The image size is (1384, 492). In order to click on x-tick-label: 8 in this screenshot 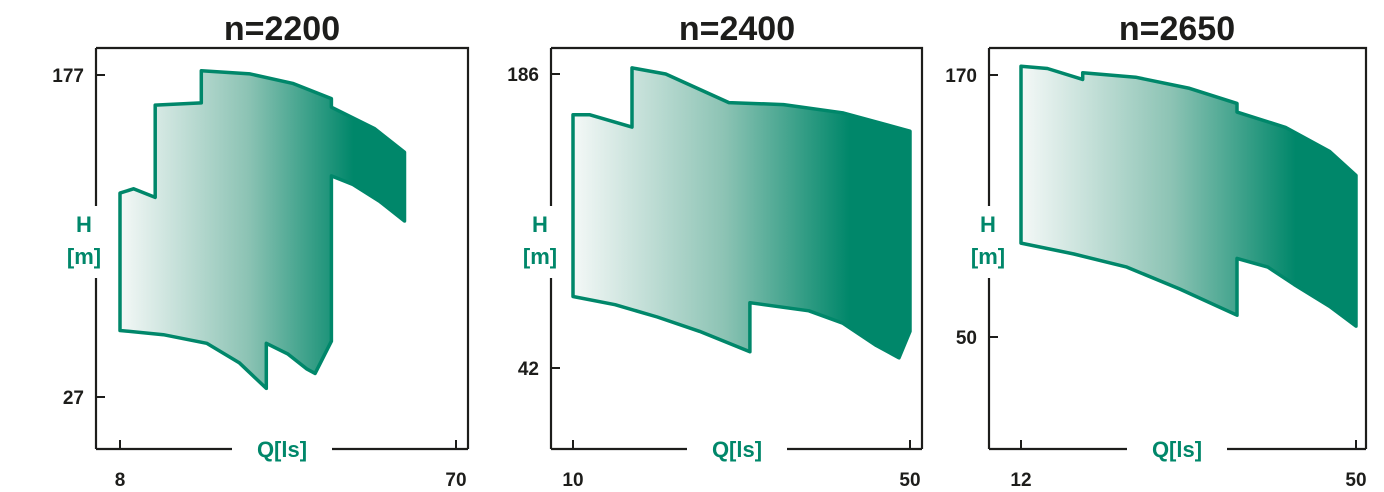, I will do `click(120, 480)`.